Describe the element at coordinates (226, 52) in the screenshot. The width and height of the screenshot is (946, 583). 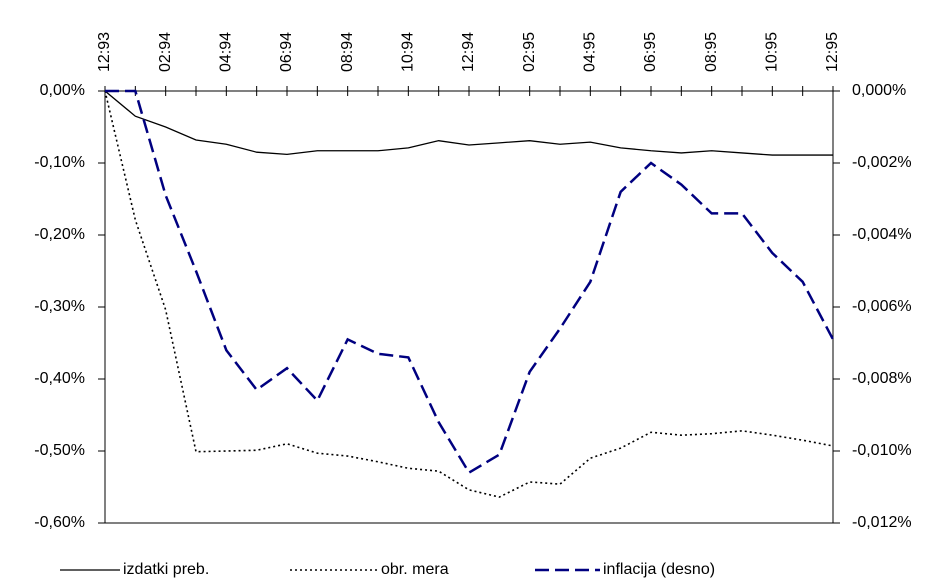
I see `x-tick-label: 04:94` at that location.